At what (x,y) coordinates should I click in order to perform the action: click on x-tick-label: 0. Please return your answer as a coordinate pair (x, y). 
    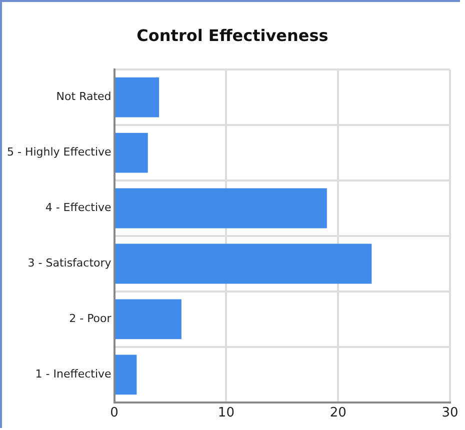
    Looking at the image, I should click on (114, 413).